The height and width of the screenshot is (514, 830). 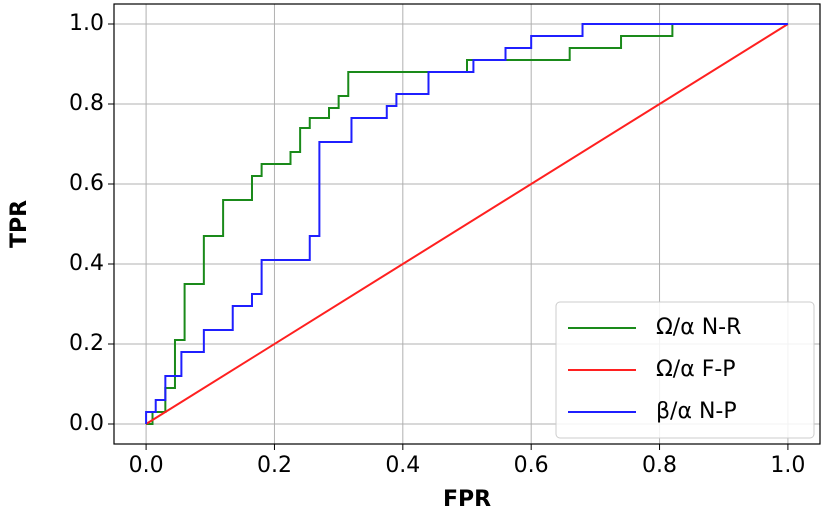 I want to click on x-tick-label: 0.8, so click(x=659, y=465).